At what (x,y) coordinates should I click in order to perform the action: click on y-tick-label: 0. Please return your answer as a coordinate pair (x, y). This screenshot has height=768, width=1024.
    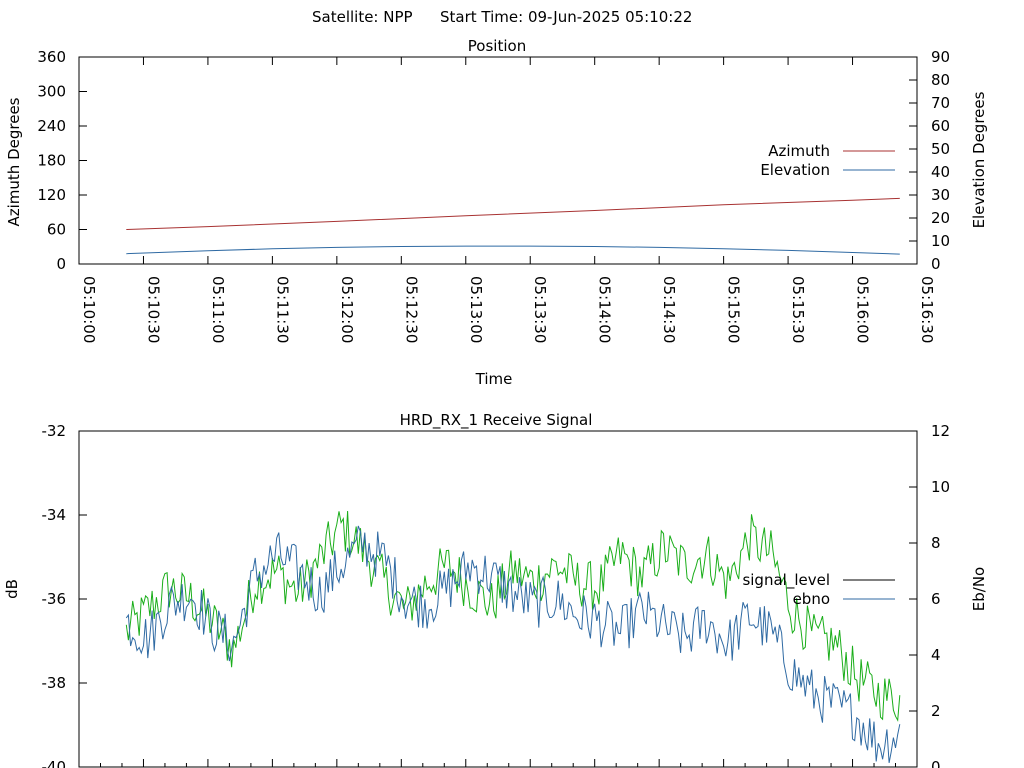
    Looking at the image, I should click on (61, 264).